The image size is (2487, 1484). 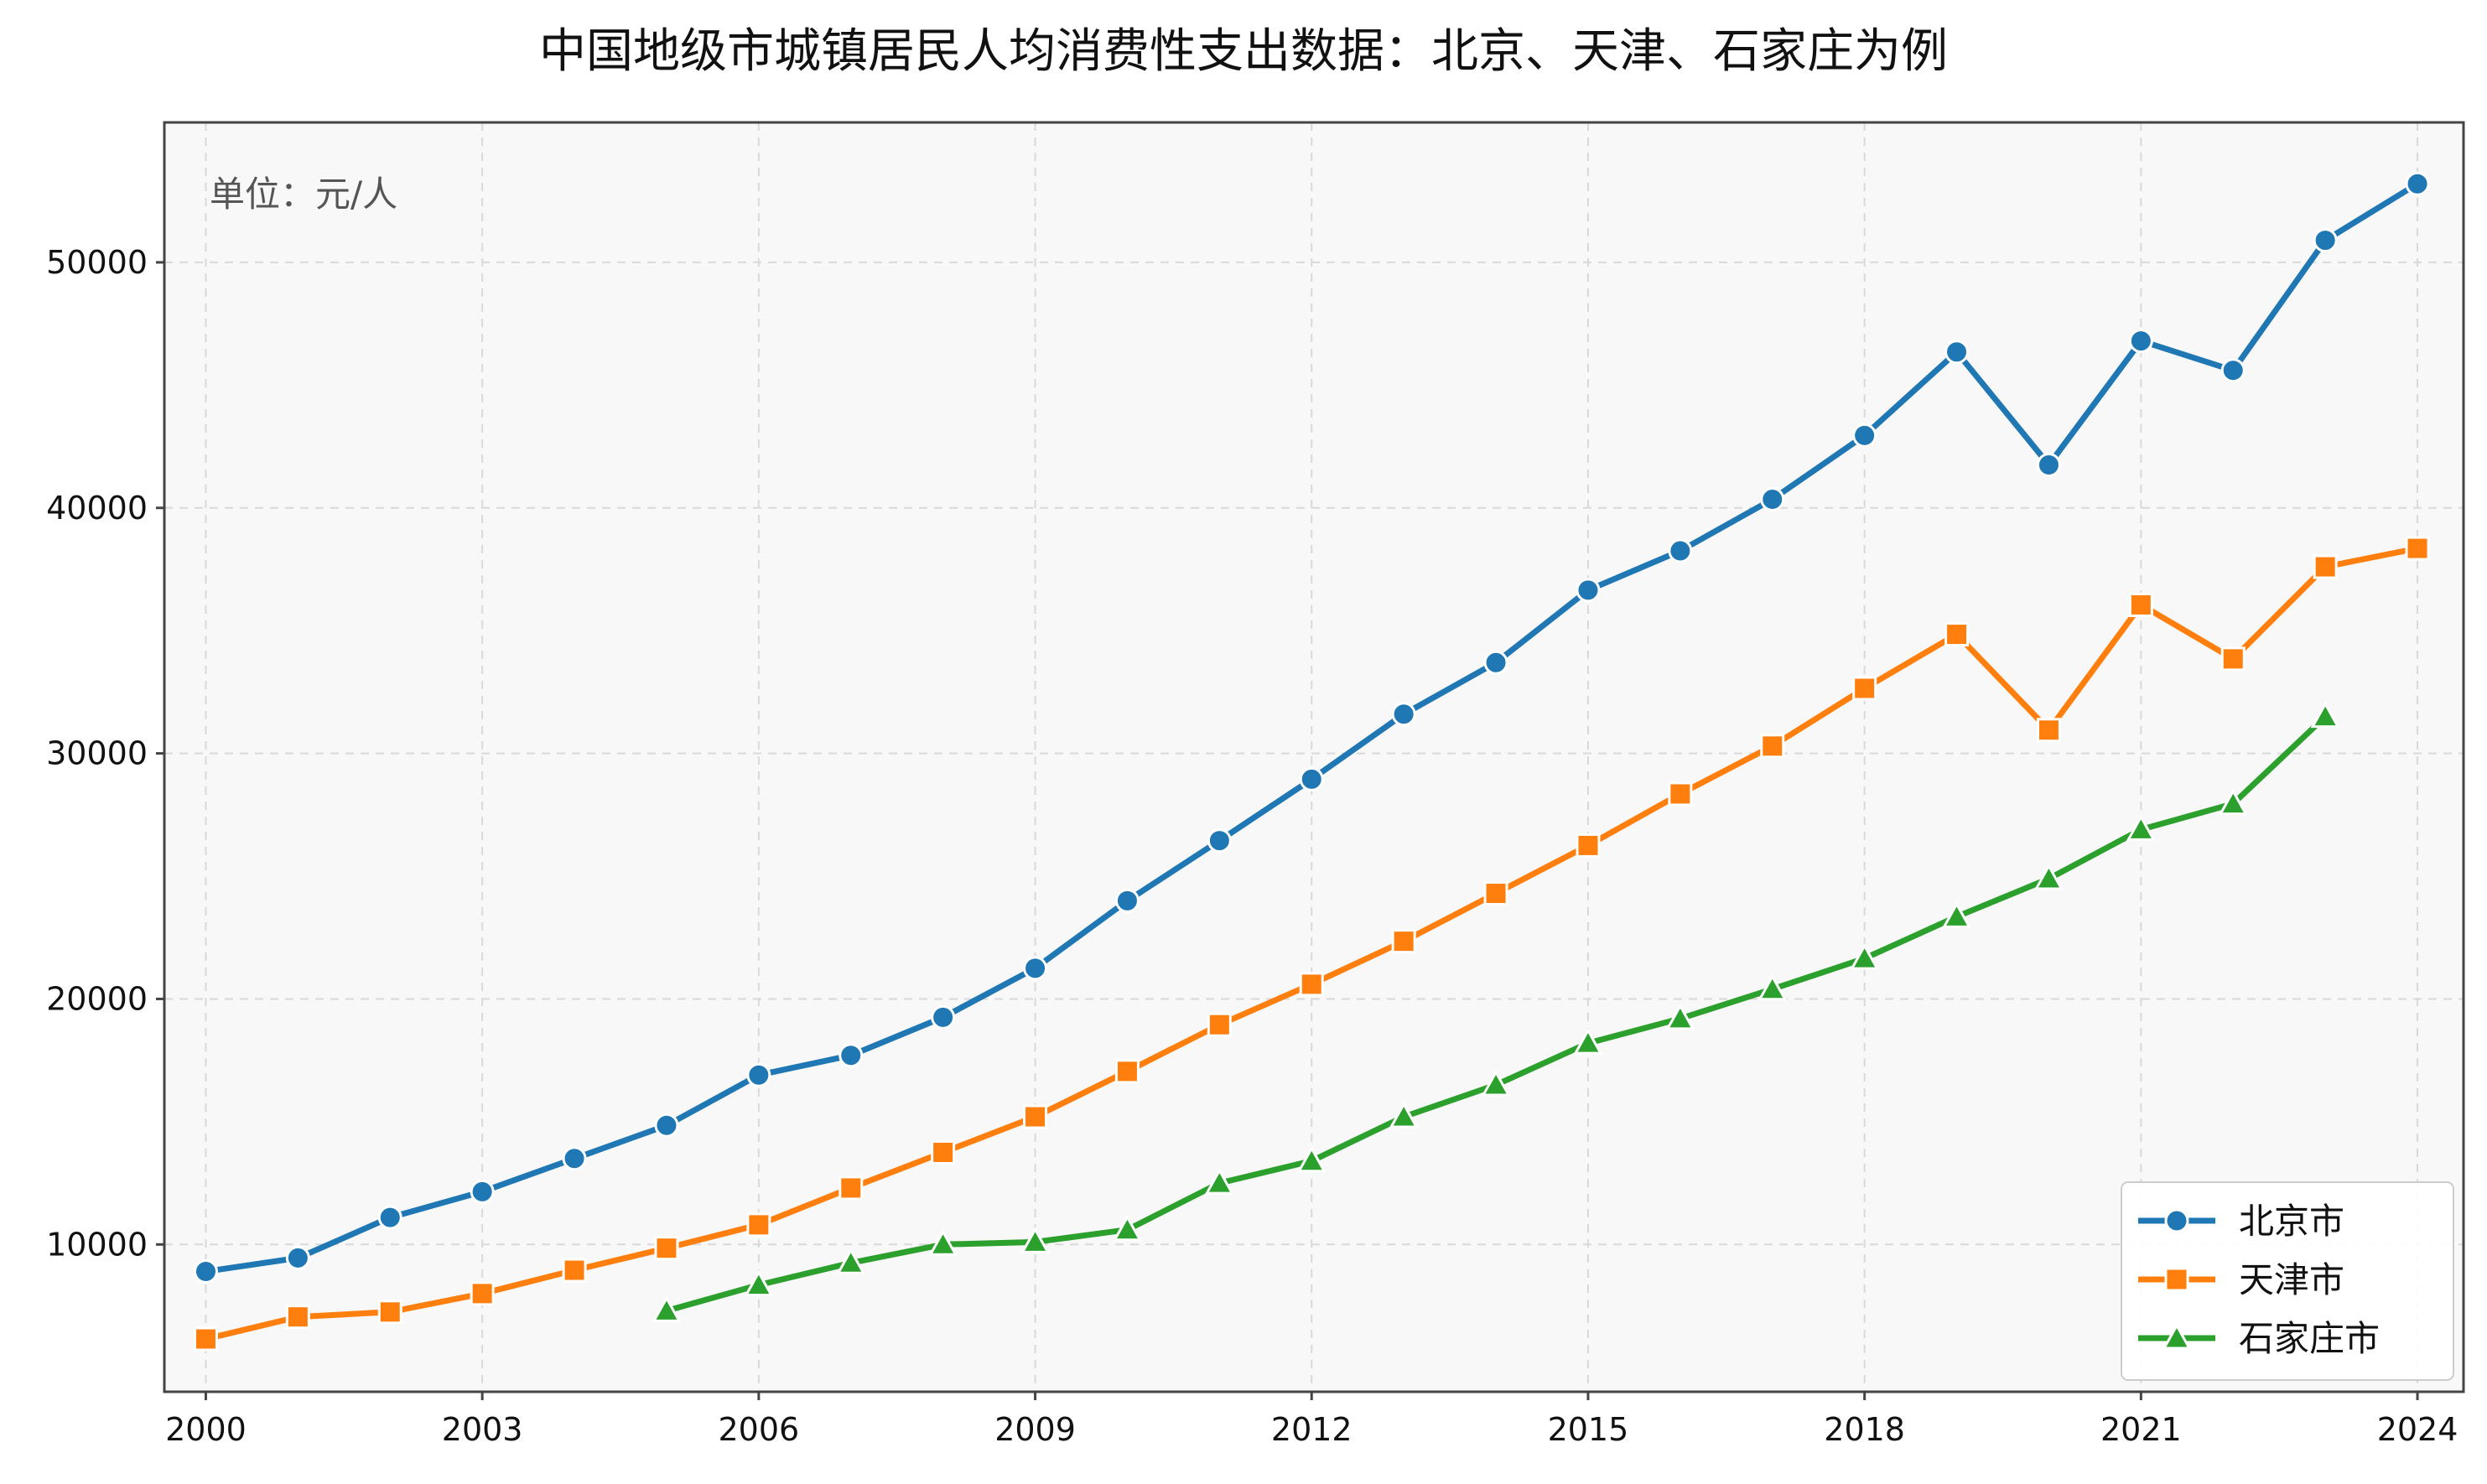 I want to click on unit-note: 单位：元/人, so click(x=303, y=194).